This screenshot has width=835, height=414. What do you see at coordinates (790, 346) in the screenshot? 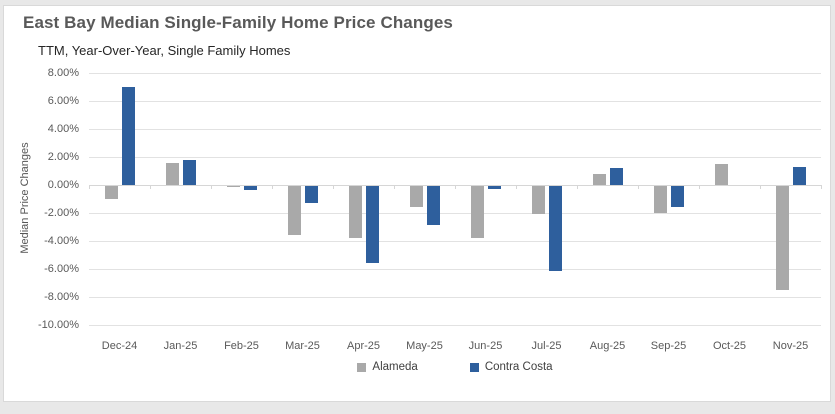
I see `x-tick-label: Nov-25` at bounding box center [790, 346].